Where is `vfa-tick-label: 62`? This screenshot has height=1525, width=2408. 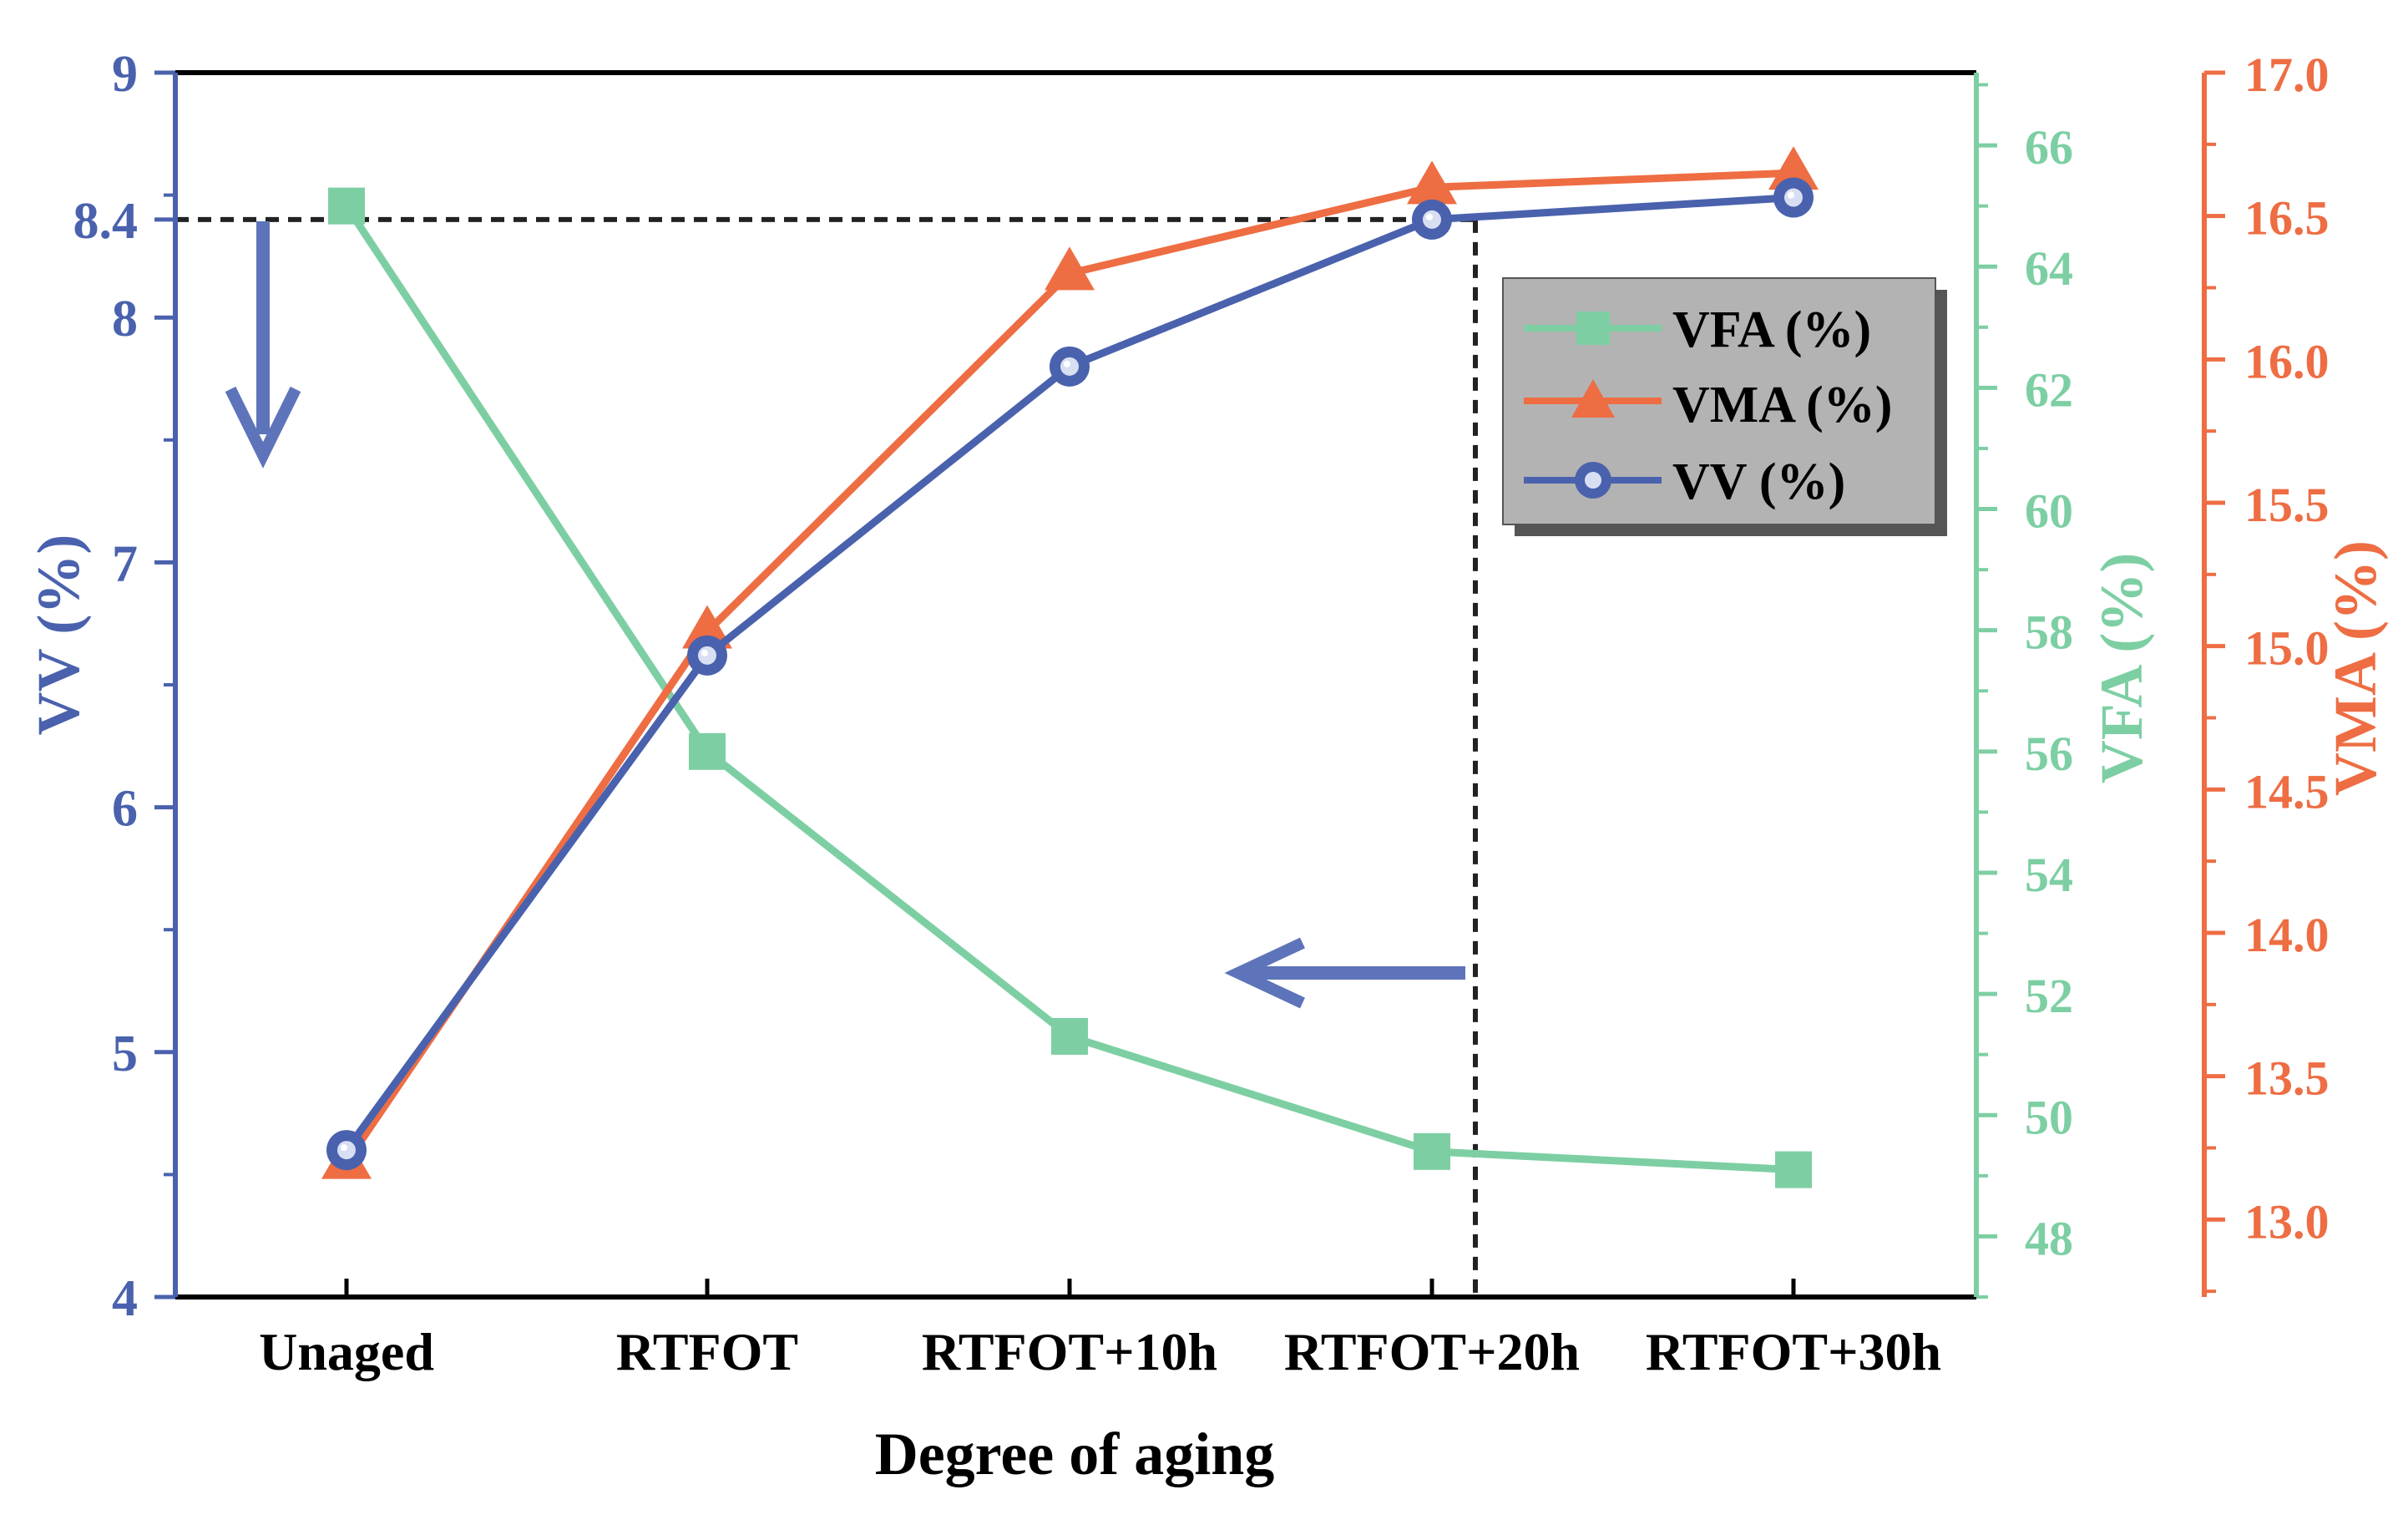 vfa-tick-label: 62 is located at coordinates (2049, 389).